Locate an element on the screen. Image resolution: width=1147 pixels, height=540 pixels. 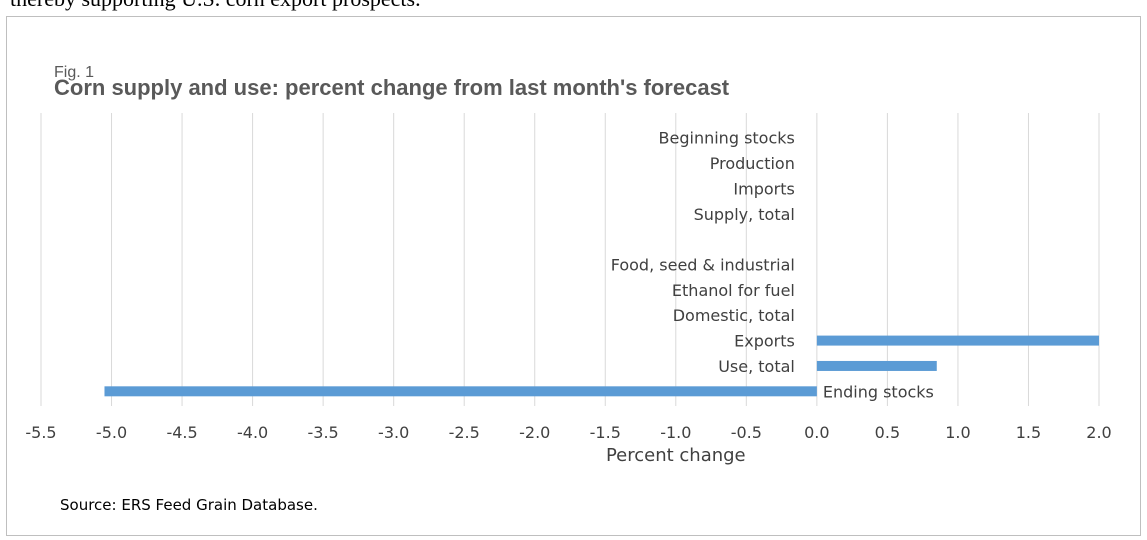
category-label: Imports is located at coordinates (763, 188).